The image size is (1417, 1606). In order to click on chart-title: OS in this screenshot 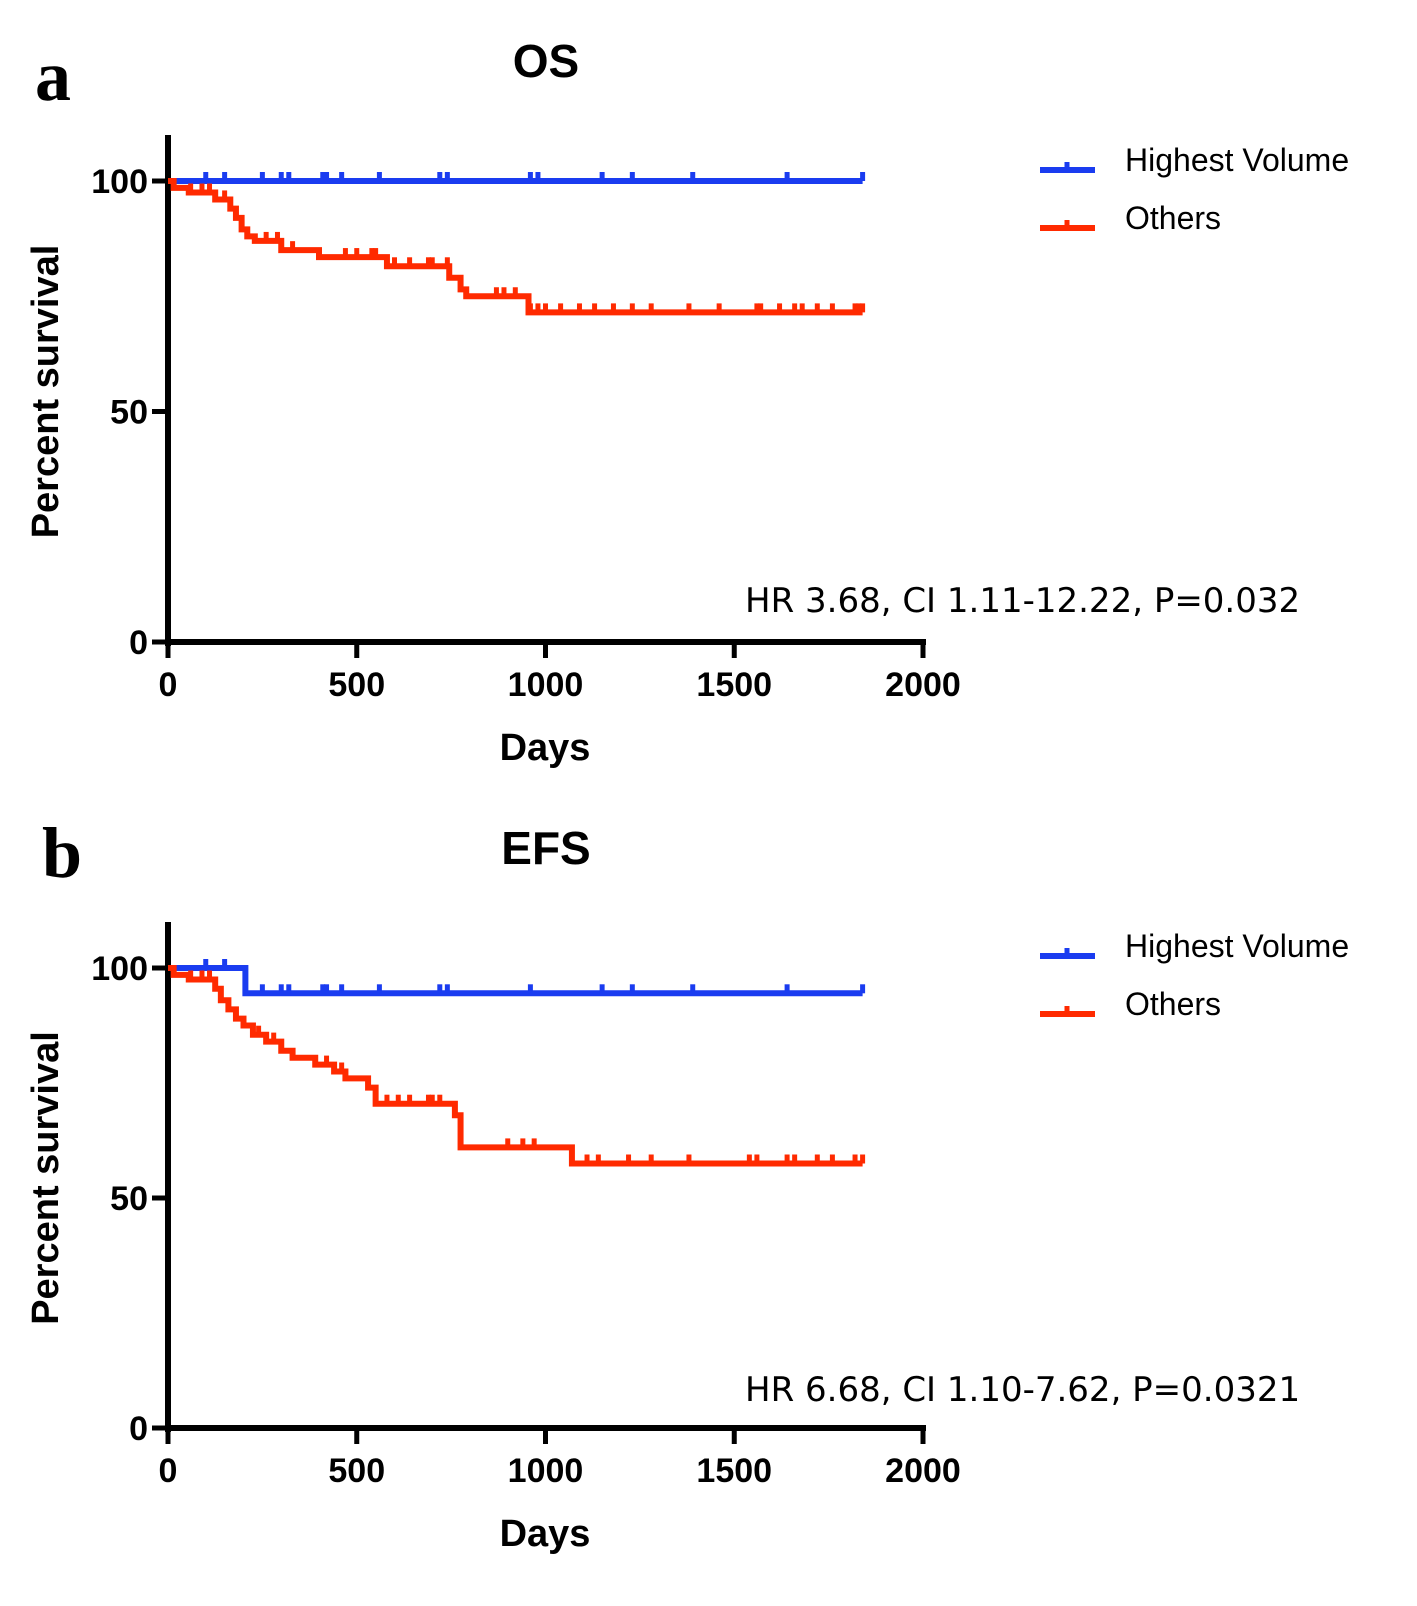, I will do `click(546, 61)`.